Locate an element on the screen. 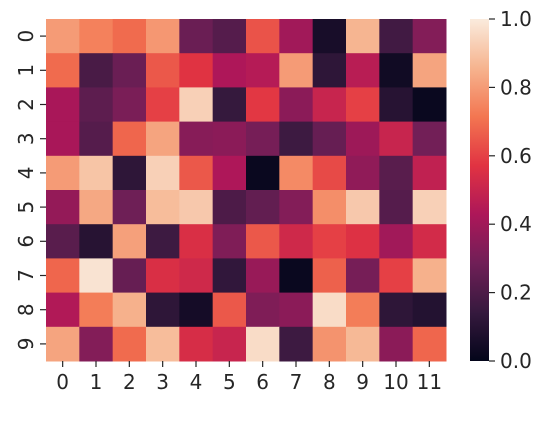  x-tick-label: 6 is located at coordinates (262, 382).